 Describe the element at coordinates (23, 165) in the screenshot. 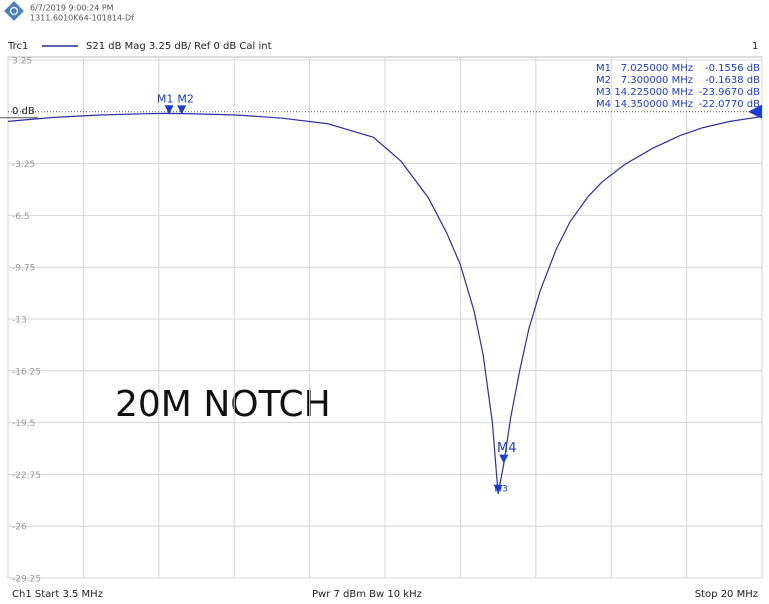

I see `y-tick-label: -3.25` at that location.